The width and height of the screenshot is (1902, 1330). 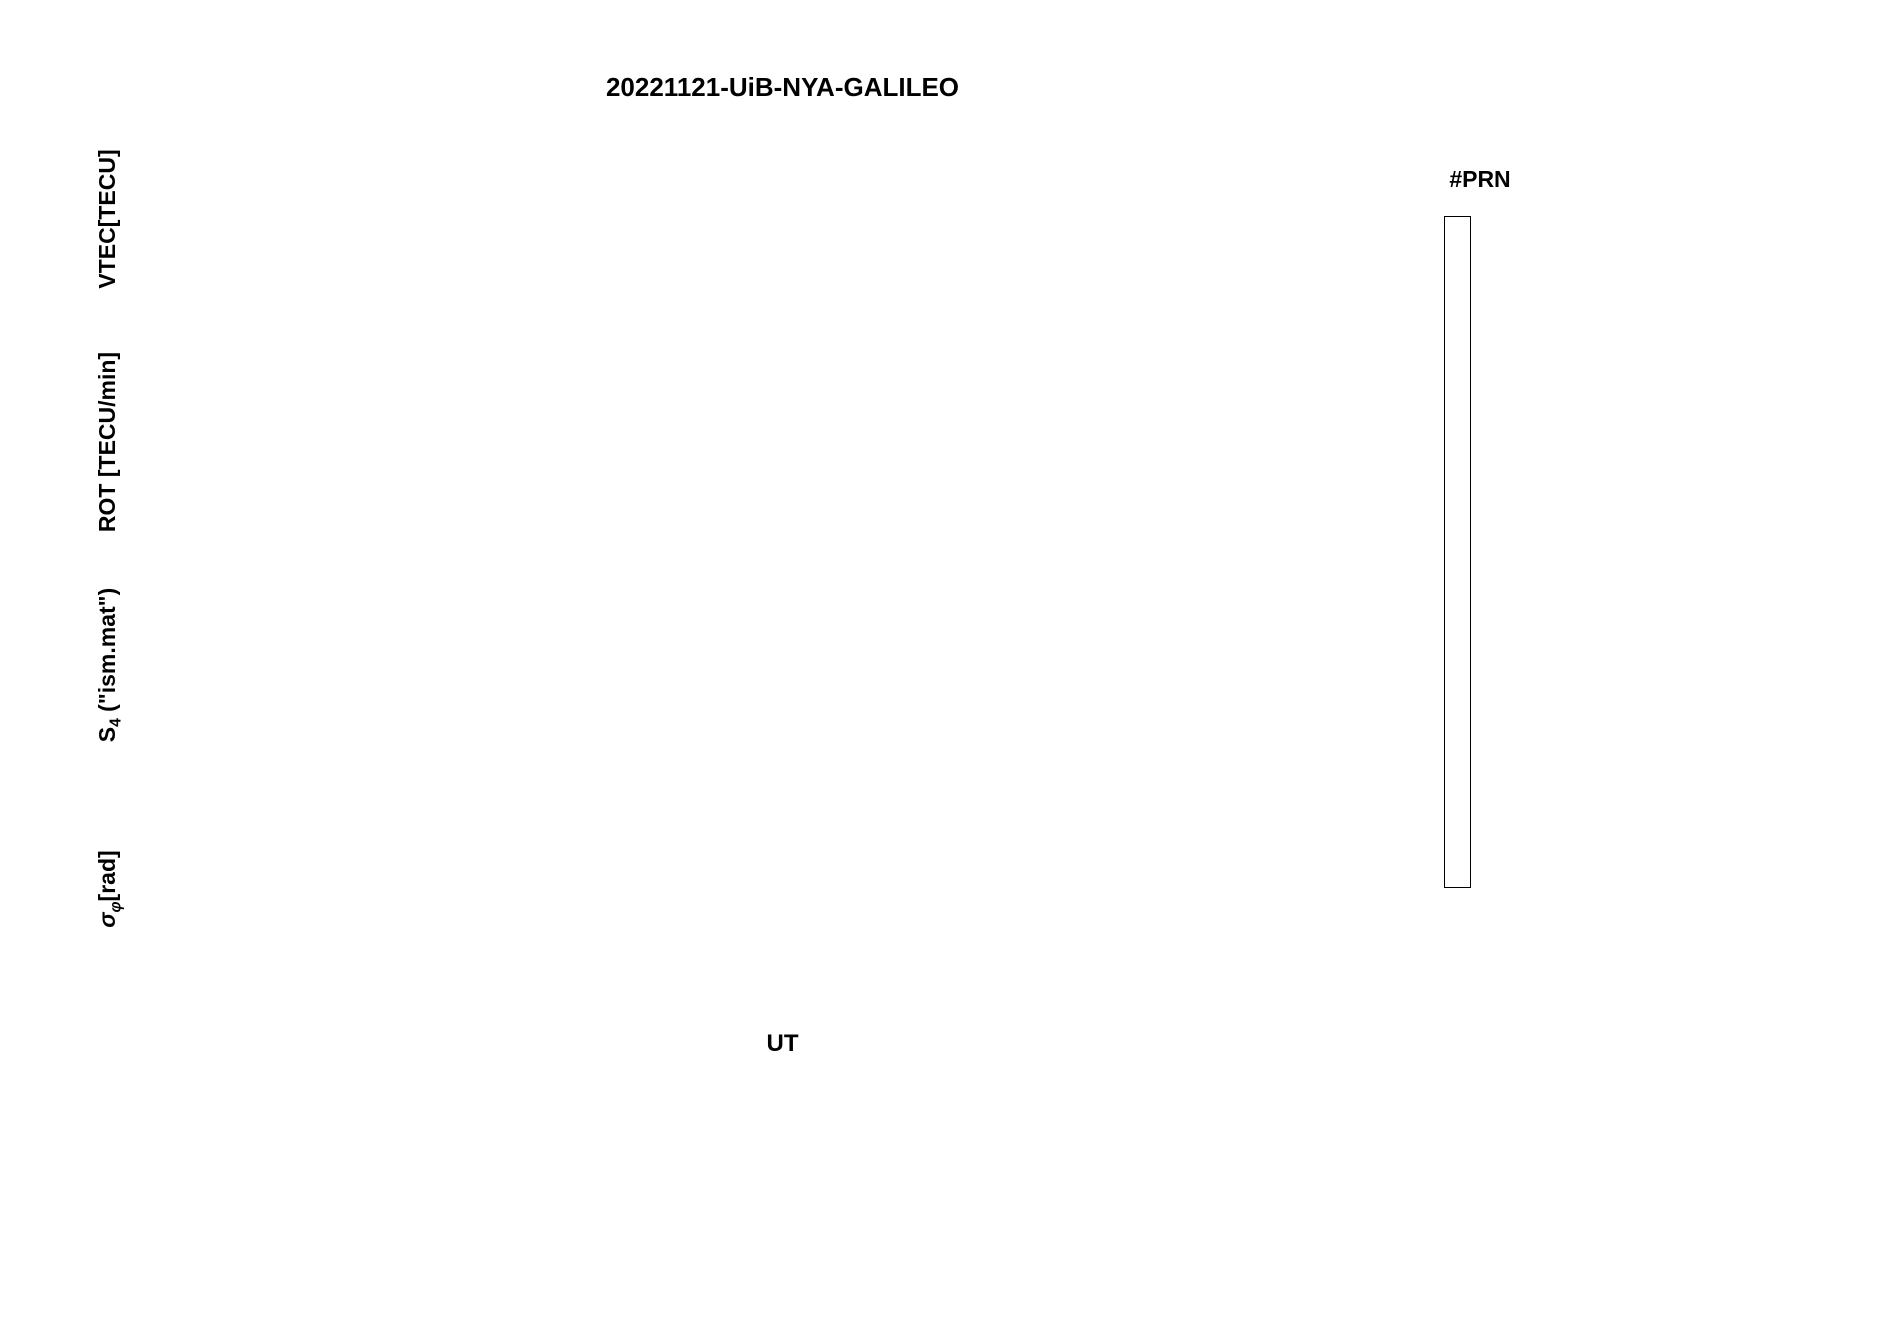 What do you see at coordinates (782, 1043) in the screenshot?
I see `x-axis-label: UT` at bounding box center [782, 1043].